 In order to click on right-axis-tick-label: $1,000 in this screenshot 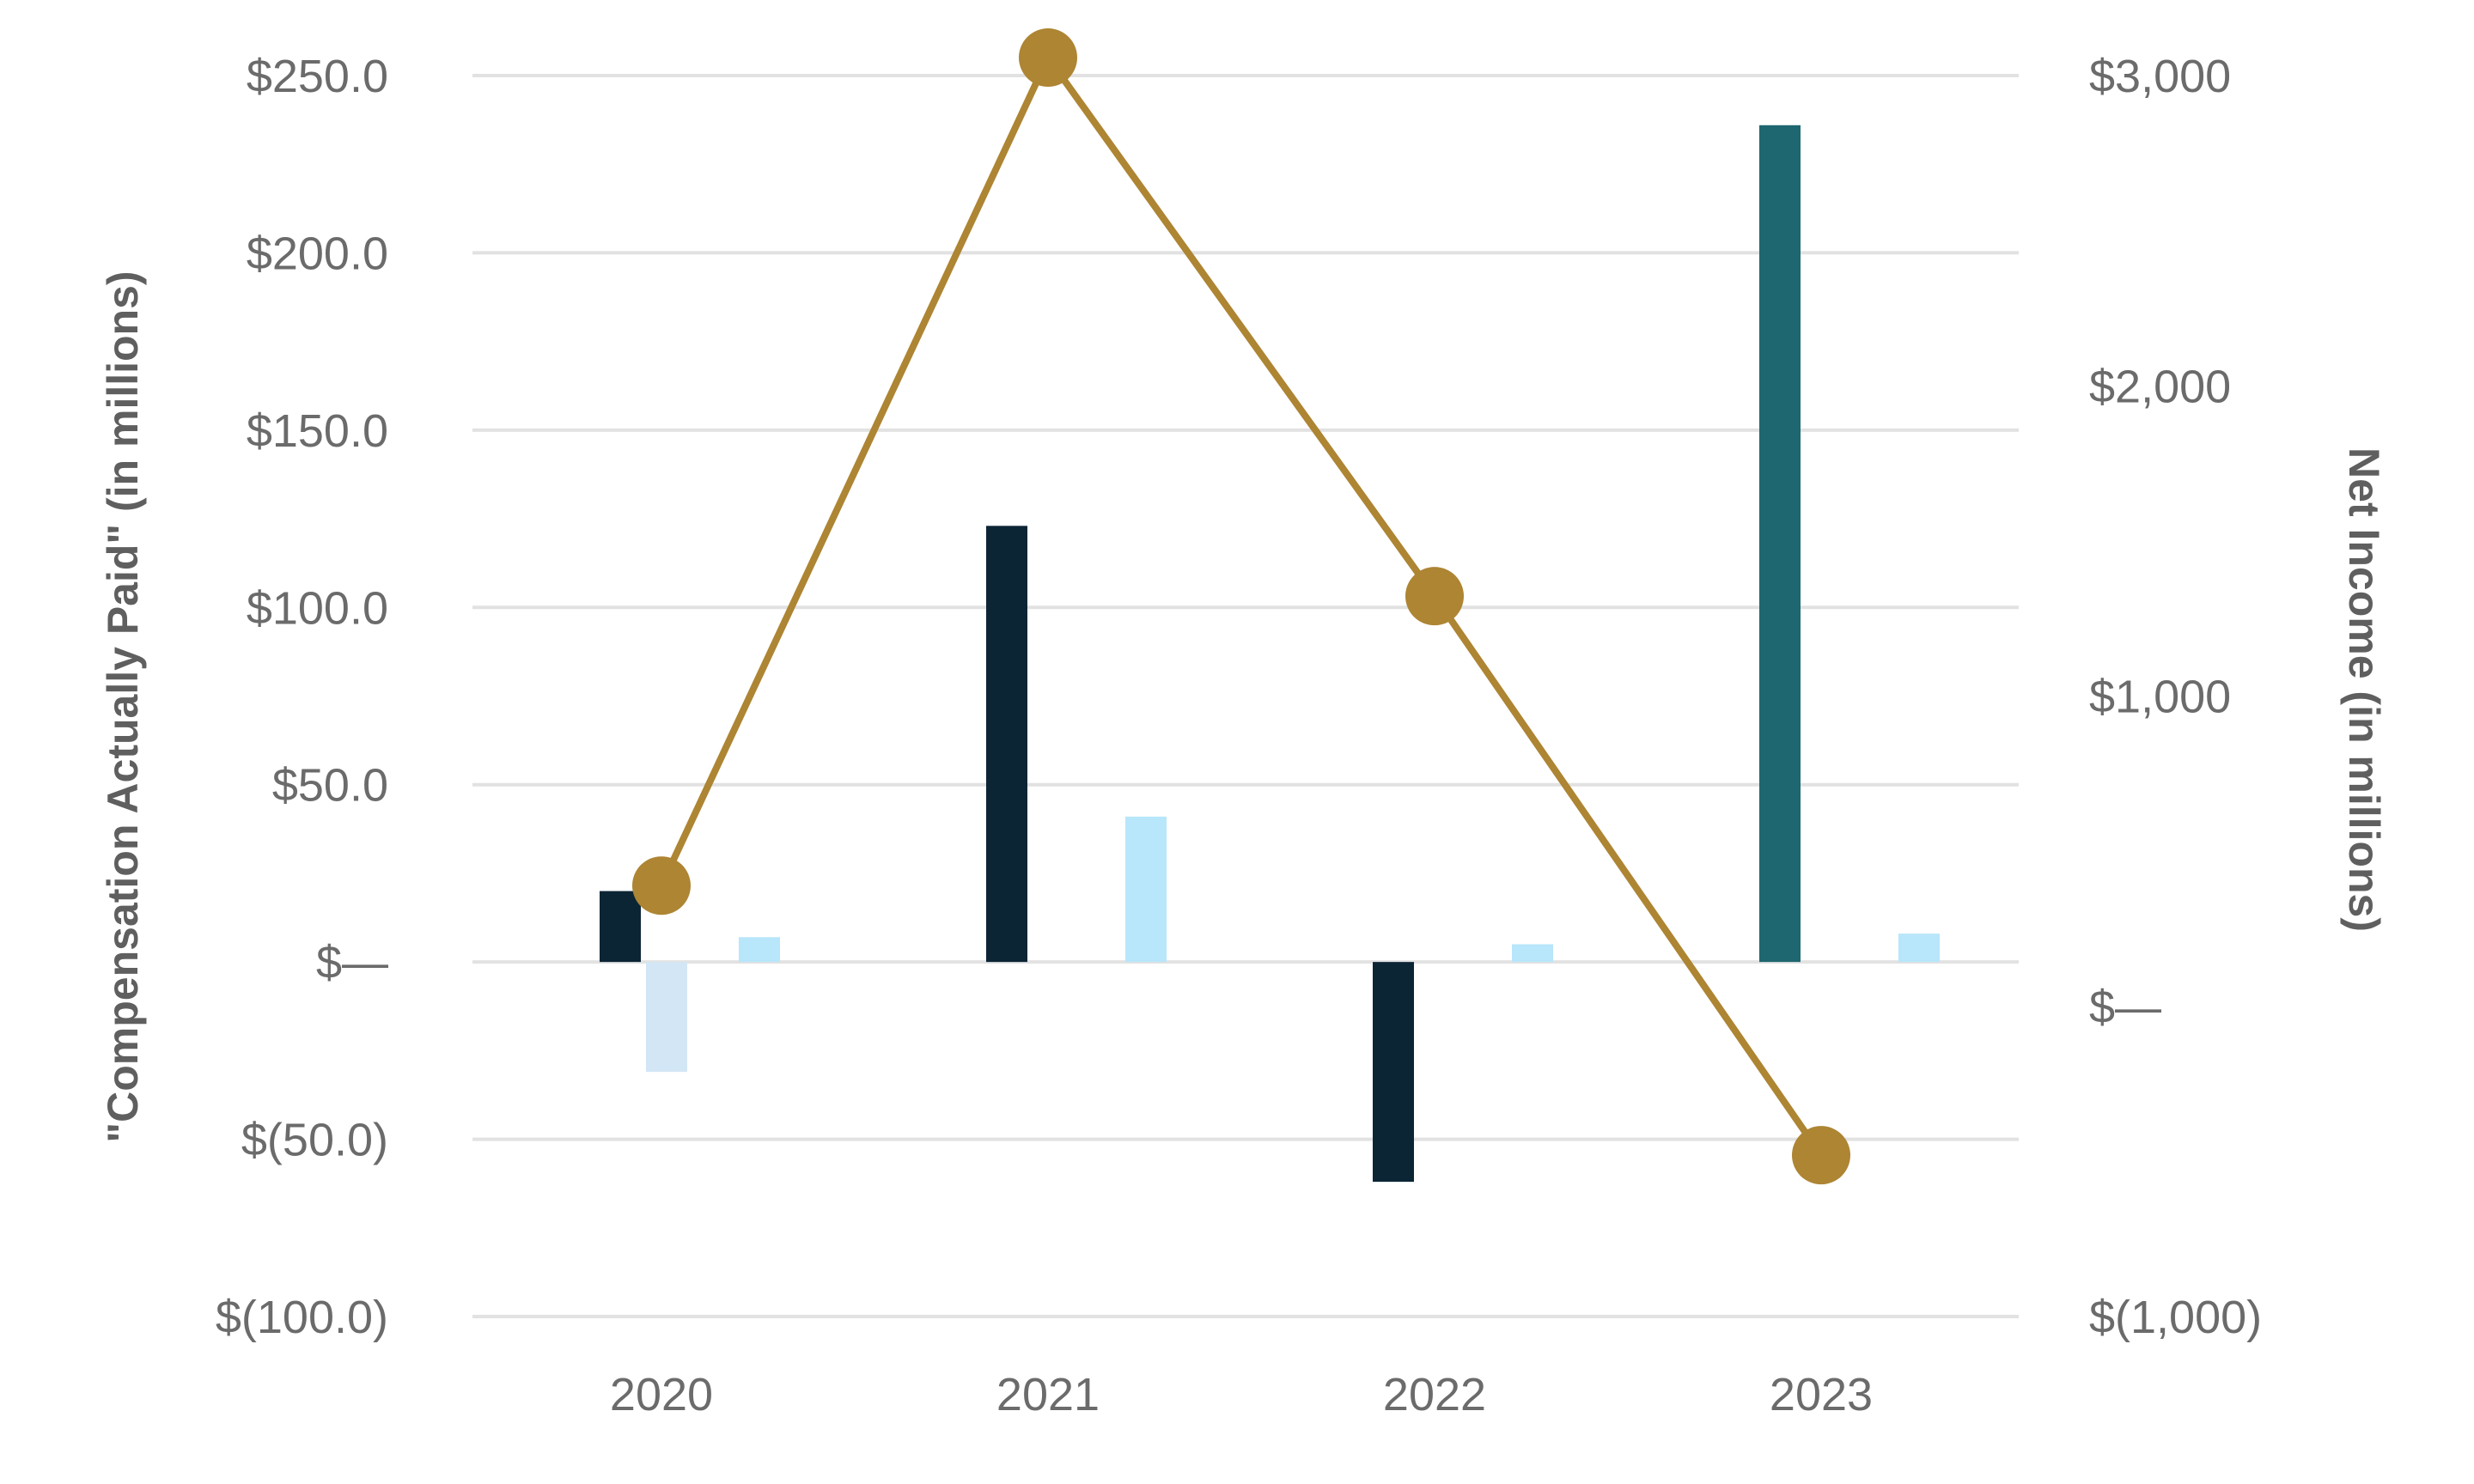, I will do `click(2160, 697)`.